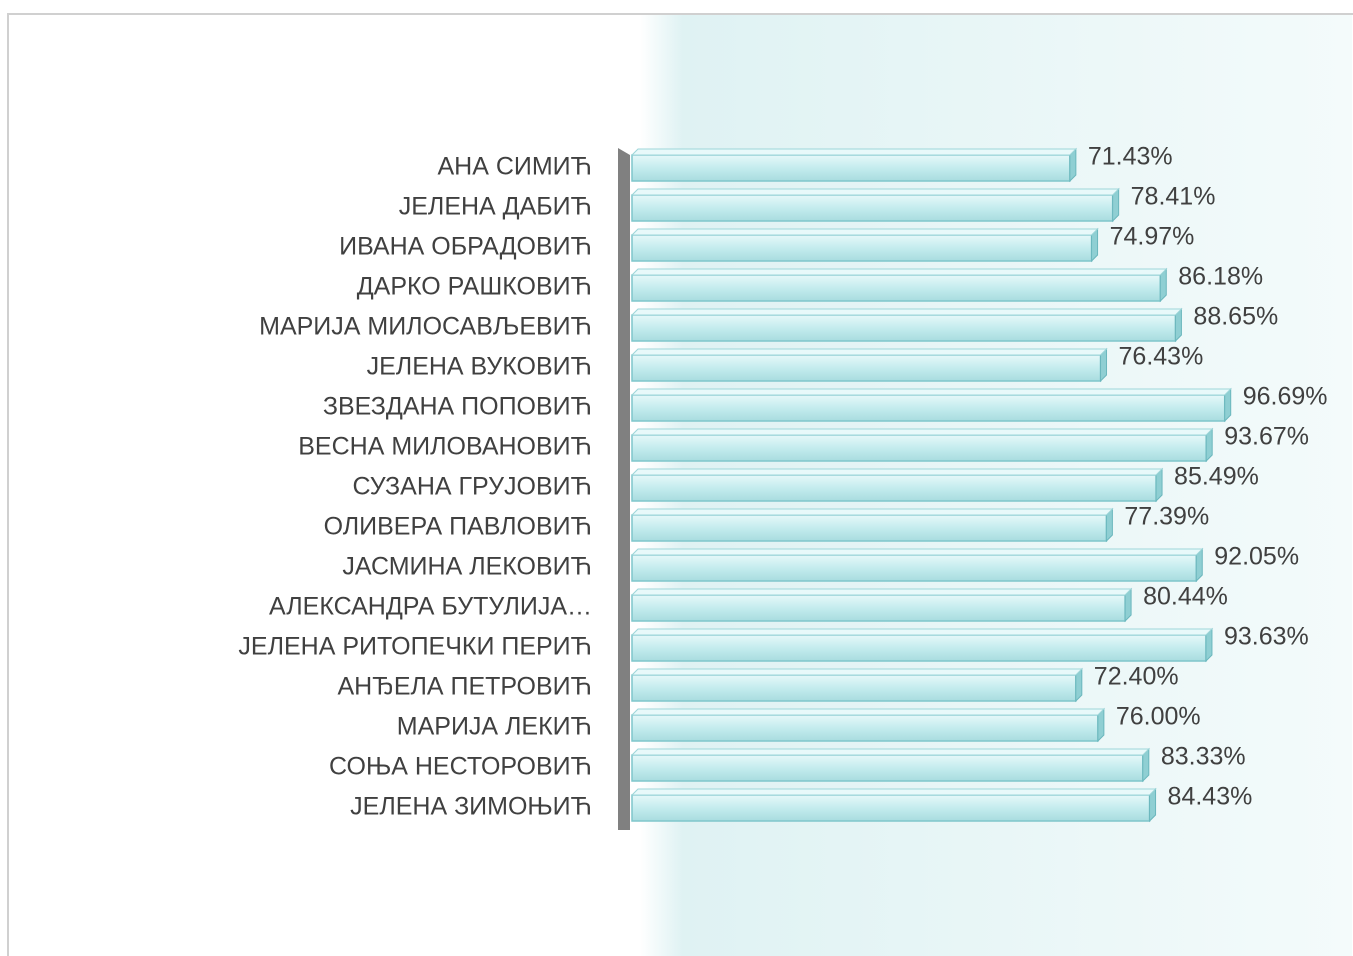 The width and height of the screenshot is (1353, 956). What do you see at coordinates (460, 767) in the screenshot?
I see `y-tick-label: СОЊА НЕСТОРОВИЋ` at bounding box center [460, 767].